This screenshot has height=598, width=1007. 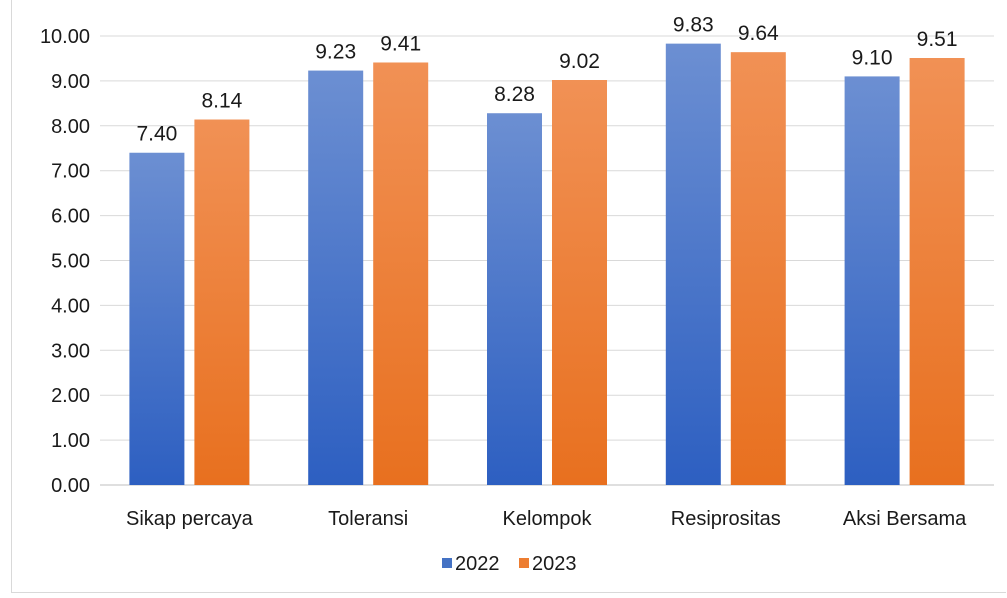 What do you see at coordinates (156, 134) in the screenshot?
I see `data-label: 7.40` at bounding box center [156, 134].